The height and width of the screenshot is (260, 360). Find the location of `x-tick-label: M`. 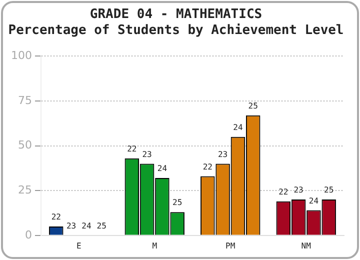

x-tick-label: M is located at coordinates (155, 245).